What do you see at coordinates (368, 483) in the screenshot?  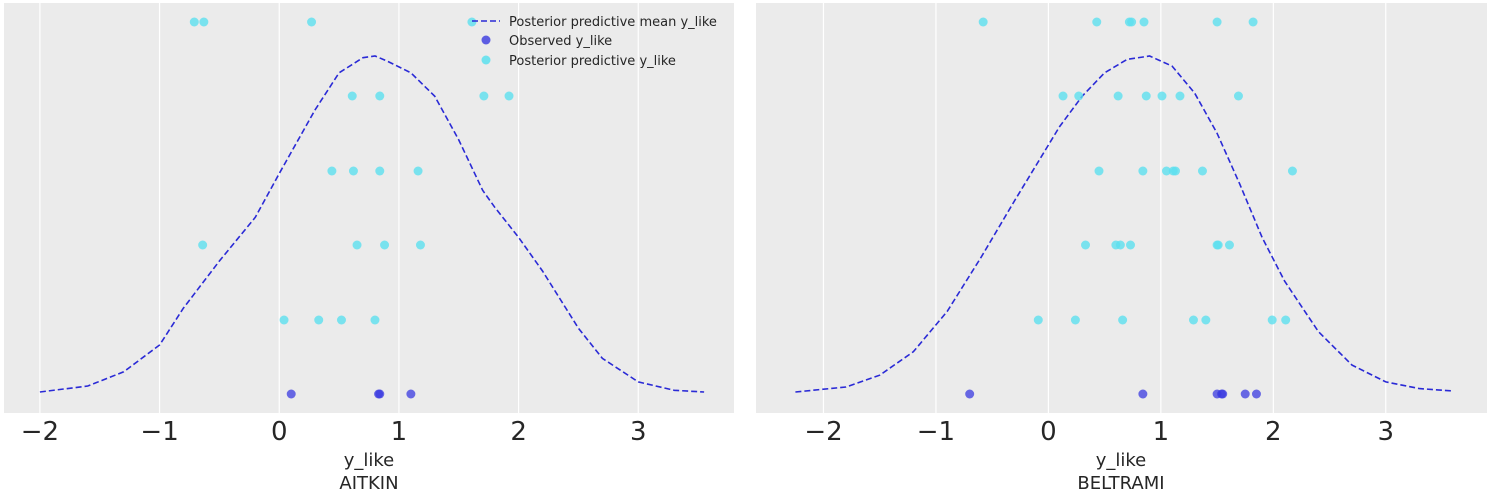 I see `group-label-aitkin: AITKIN` at bounding box center [368, 483].